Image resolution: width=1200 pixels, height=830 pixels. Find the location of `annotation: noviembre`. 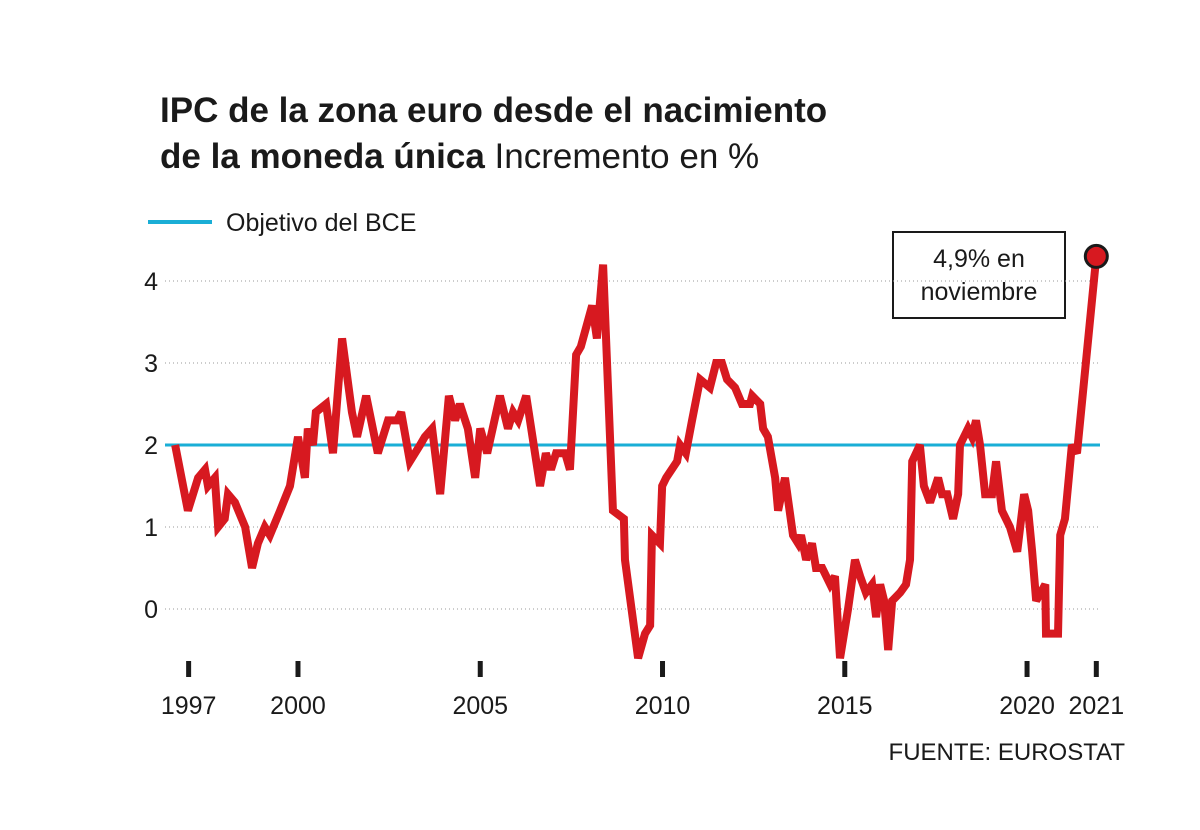

annotation: noviembre is located at coordinates (979, 292).